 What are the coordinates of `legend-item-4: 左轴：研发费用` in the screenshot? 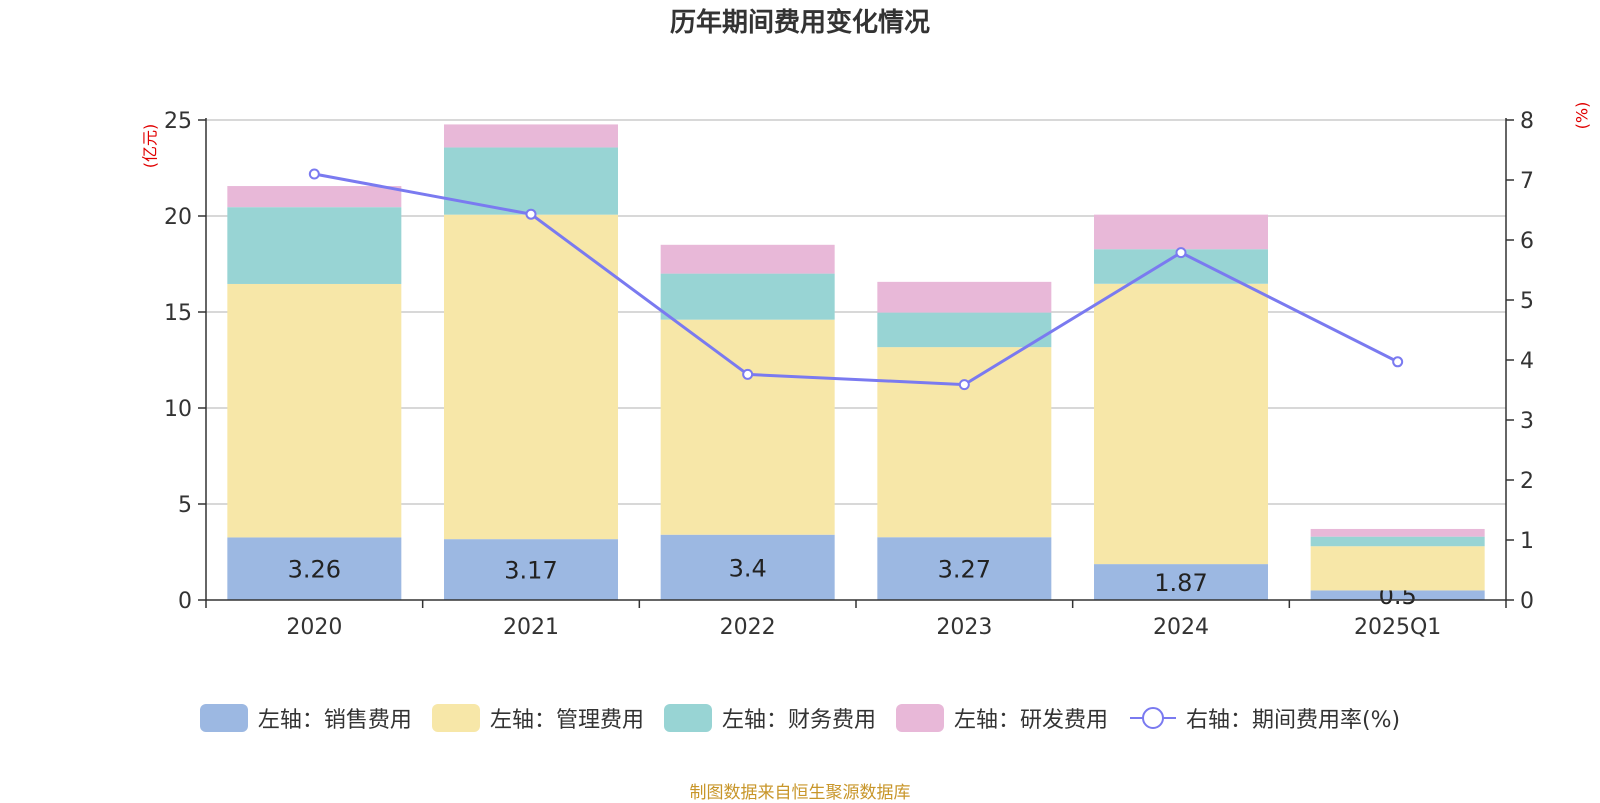 It's located at (1001, 718).